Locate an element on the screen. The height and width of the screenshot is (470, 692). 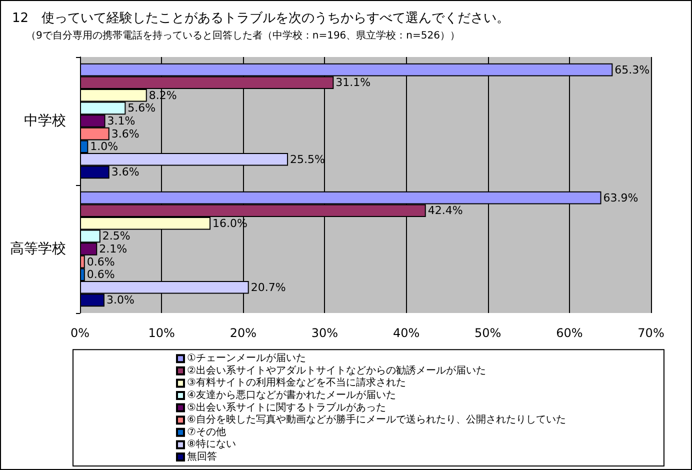
x-tick-label: 60% is located at coordinates (569, 333).